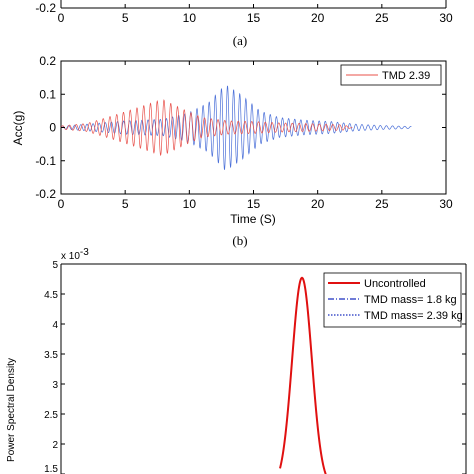 The height and width of the screenshot is (474, 474). What do you see at coordinates (253, 219) in the screenshot?
I see `panel-b-xlabel: Time (S)` at bounding box center [253, 219].